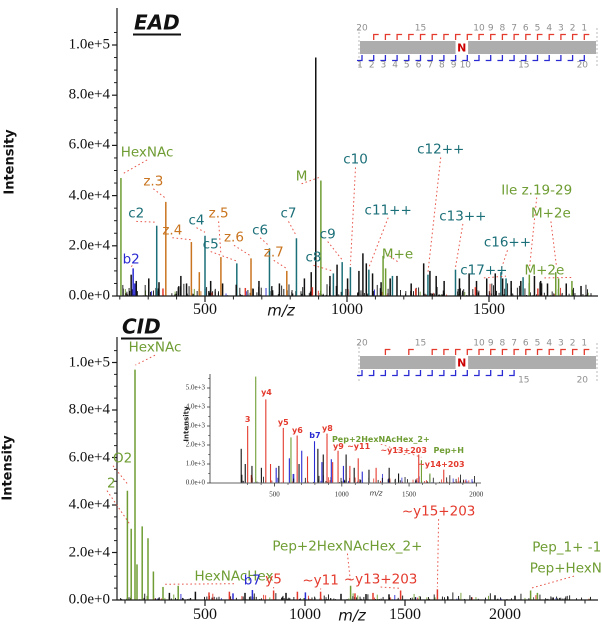  I want to click on leader-lines, so click(346, 218).